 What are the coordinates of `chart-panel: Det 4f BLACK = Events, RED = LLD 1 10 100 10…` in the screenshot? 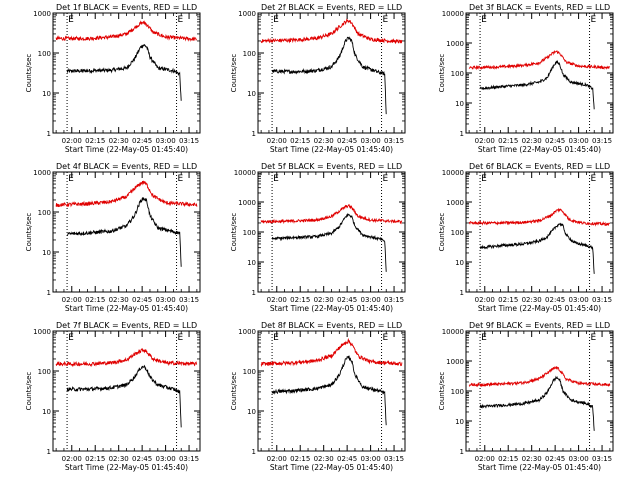 It's located at (113, 237).